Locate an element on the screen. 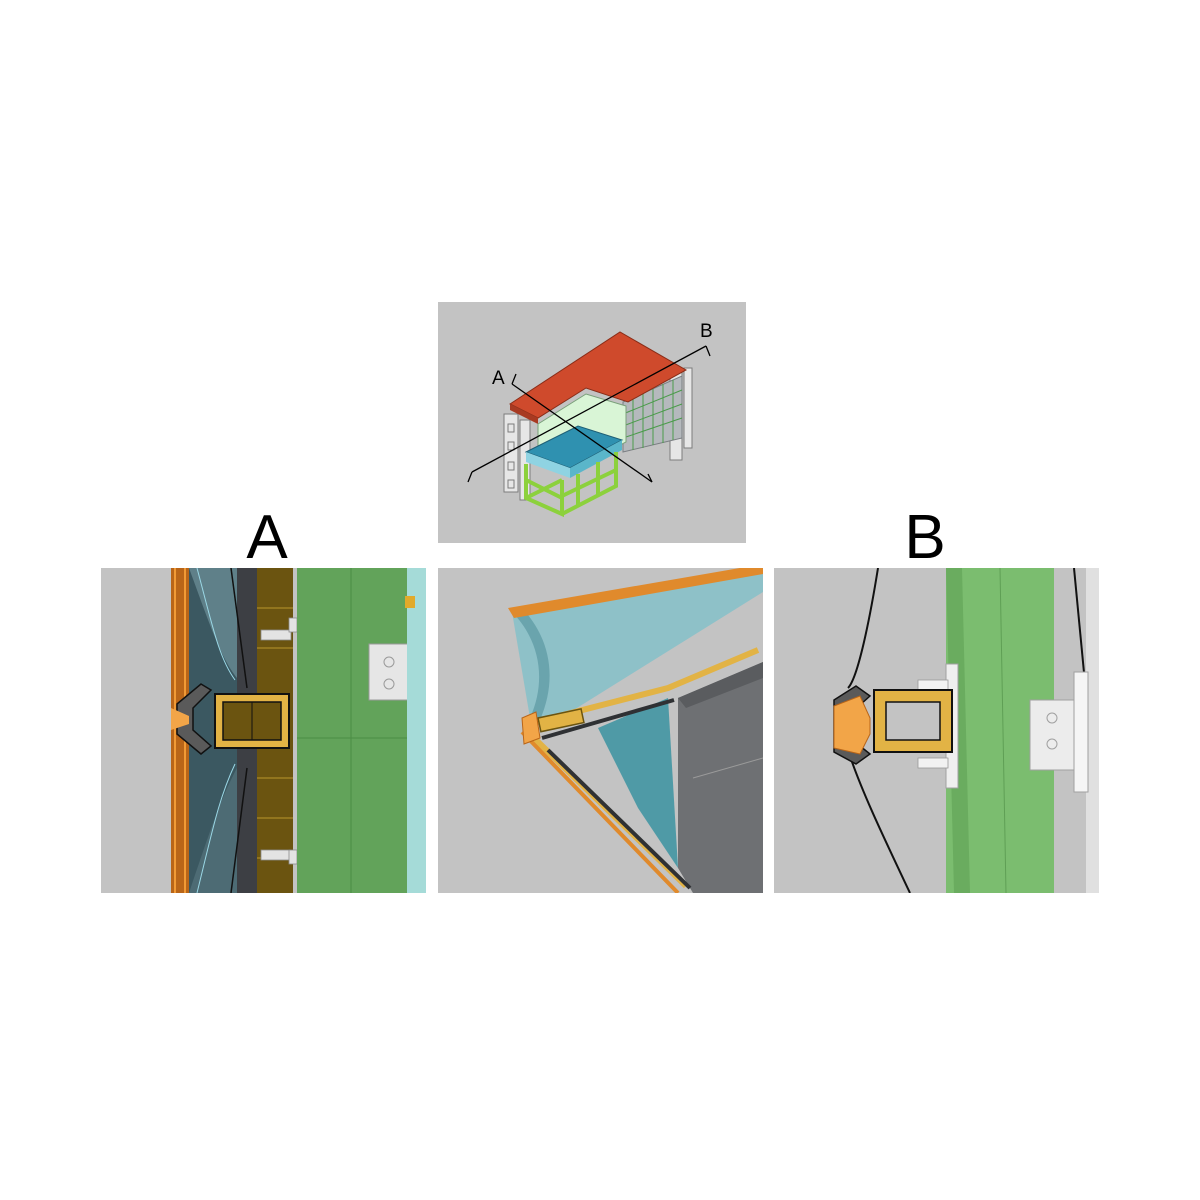  connector-plate is located at coordinates (389, 672).